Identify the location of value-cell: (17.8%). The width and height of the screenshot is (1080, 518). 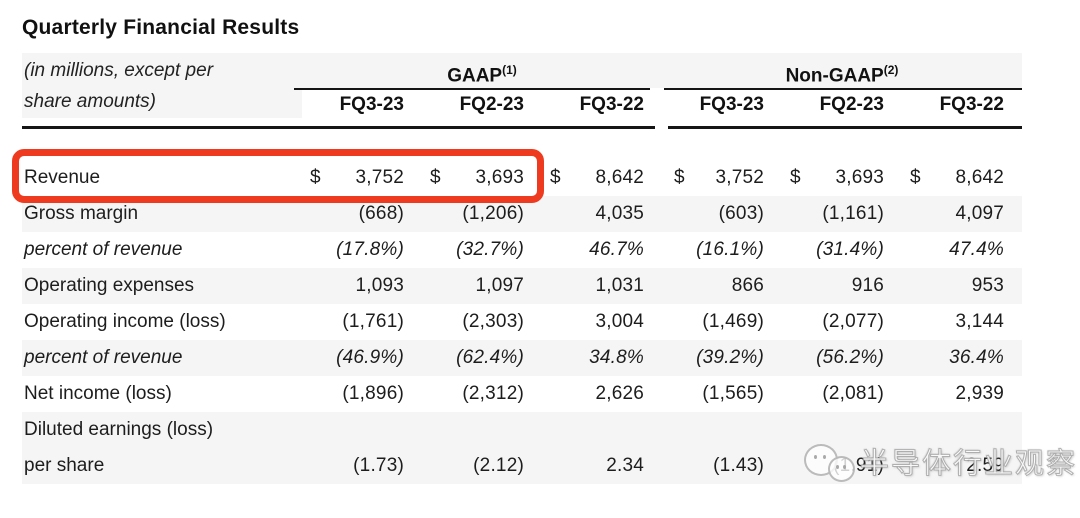
(362, 250).